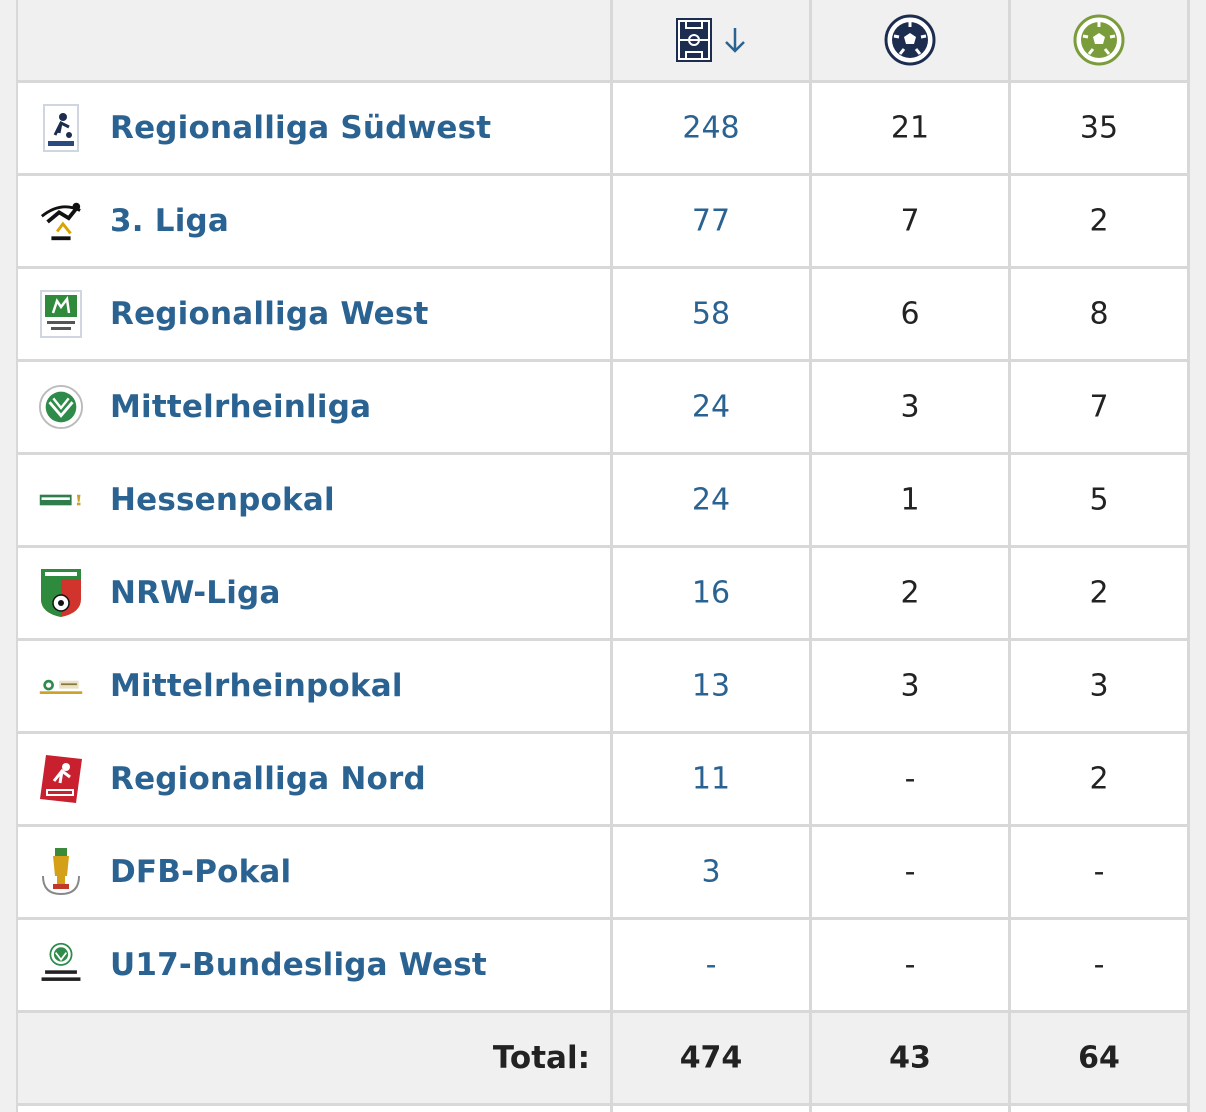 The width and height of the screenshot is (1206, 1112). Describe the element at coordinates (256, 686) in the screenshot. I see `competition-link: Mittelrheinpokal` at that location.